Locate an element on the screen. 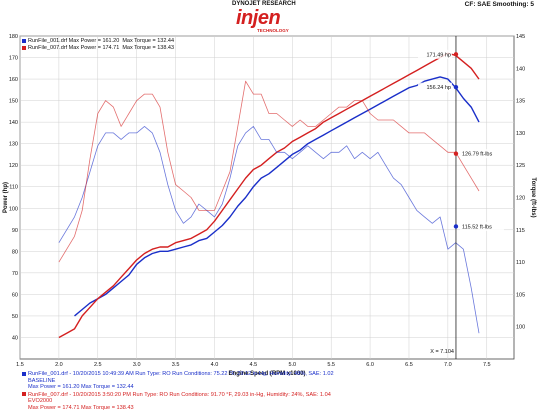 The height and width of the screenshot is (416, 540). injen-logo: injen is located at coordinates (258, 18).